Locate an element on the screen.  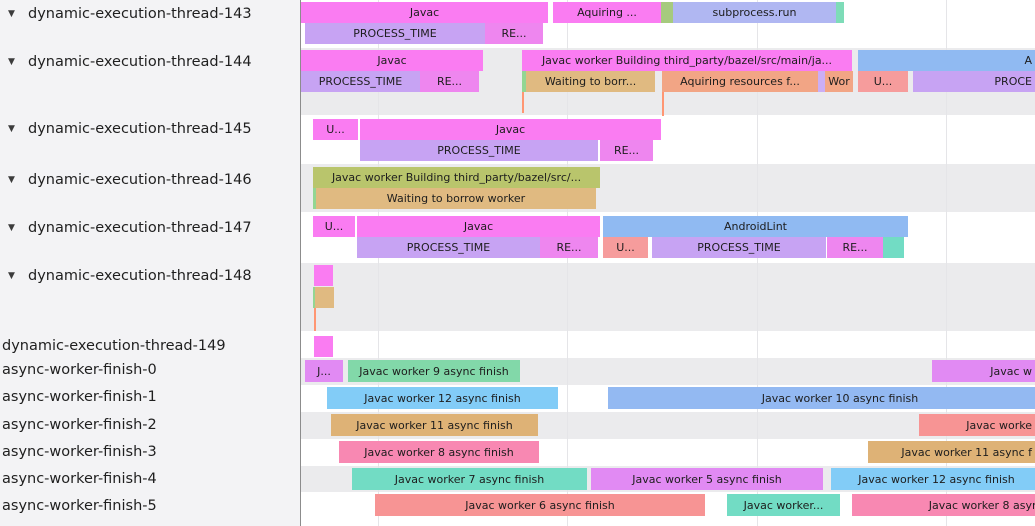
sidebar-track-row: ▼ dynamic-execution-thread-147 is located at coordinates (150, 228).